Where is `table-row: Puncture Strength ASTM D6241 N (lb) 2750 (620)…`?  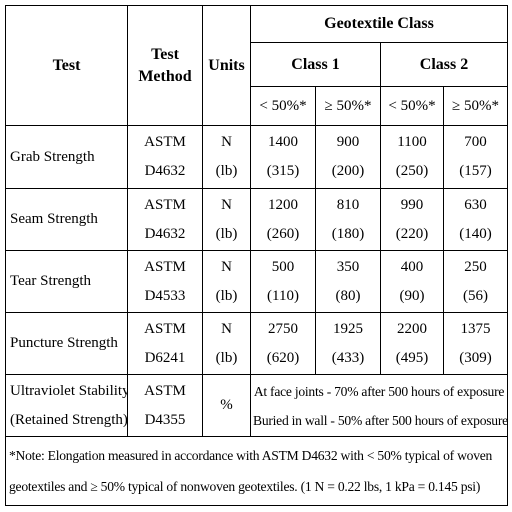 table-row: Puncture Strength ASTM D6241 N (lb) 2750 (620)… is located at coordinates (256, 343).